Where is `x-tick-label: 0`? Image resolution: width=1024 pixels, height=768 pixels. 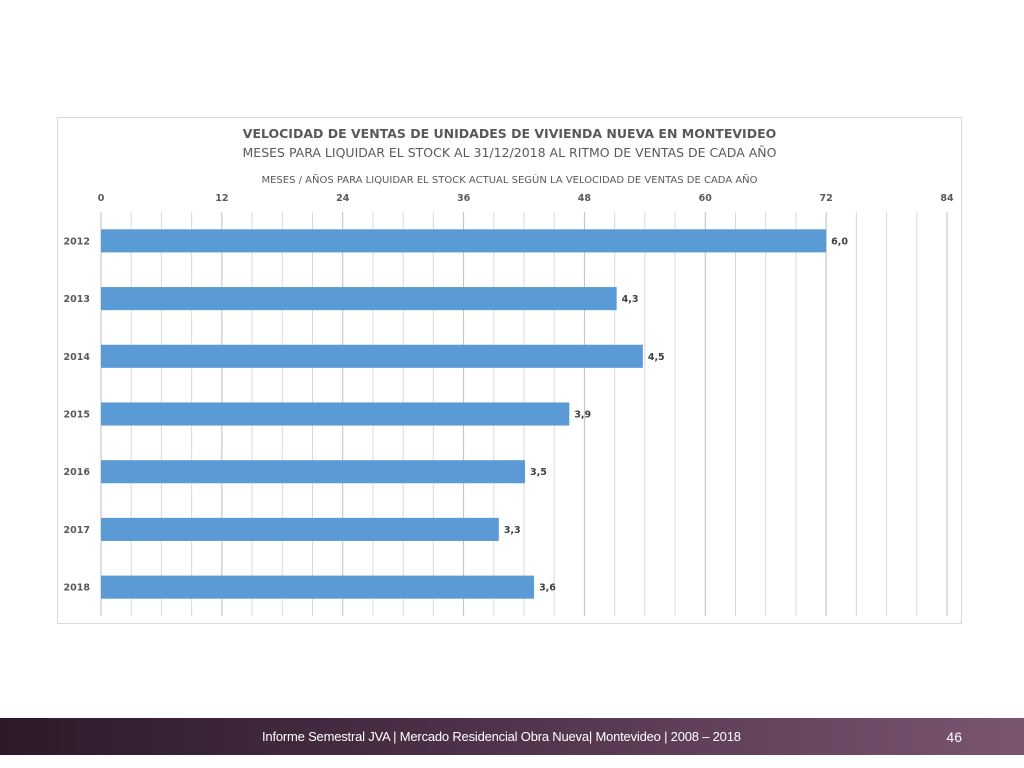
x-tick-label: 0 is located at coordinates (101, 198).